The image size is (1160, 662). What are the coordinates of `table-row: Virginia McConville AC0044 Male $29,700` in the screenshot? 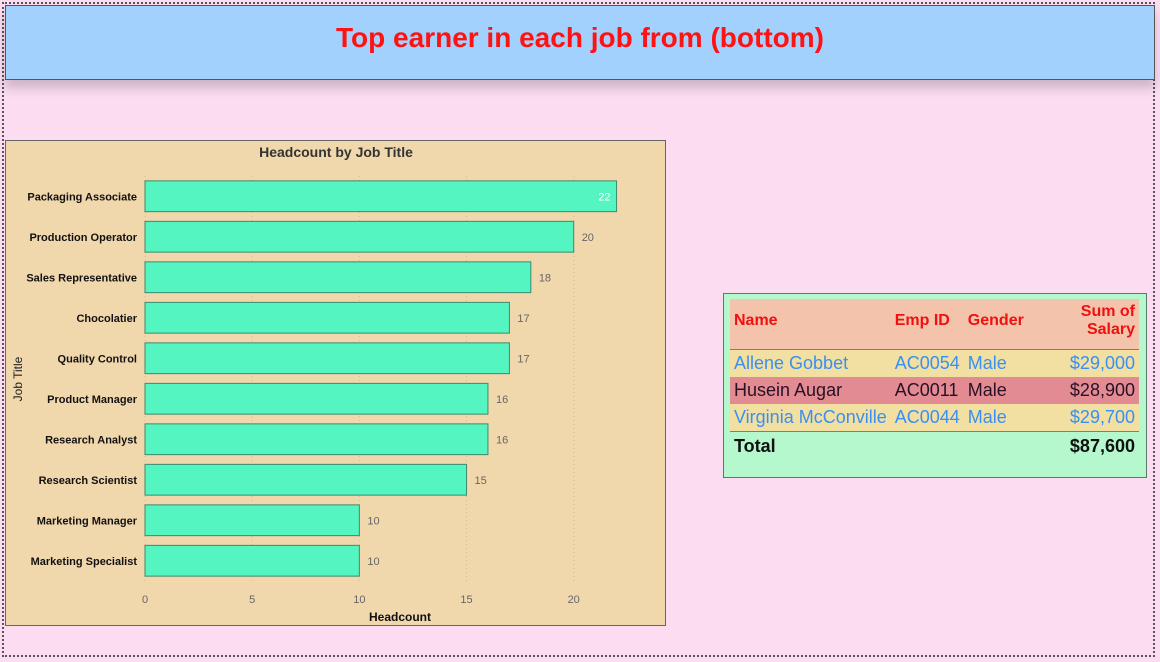 It's located at (934, 418).